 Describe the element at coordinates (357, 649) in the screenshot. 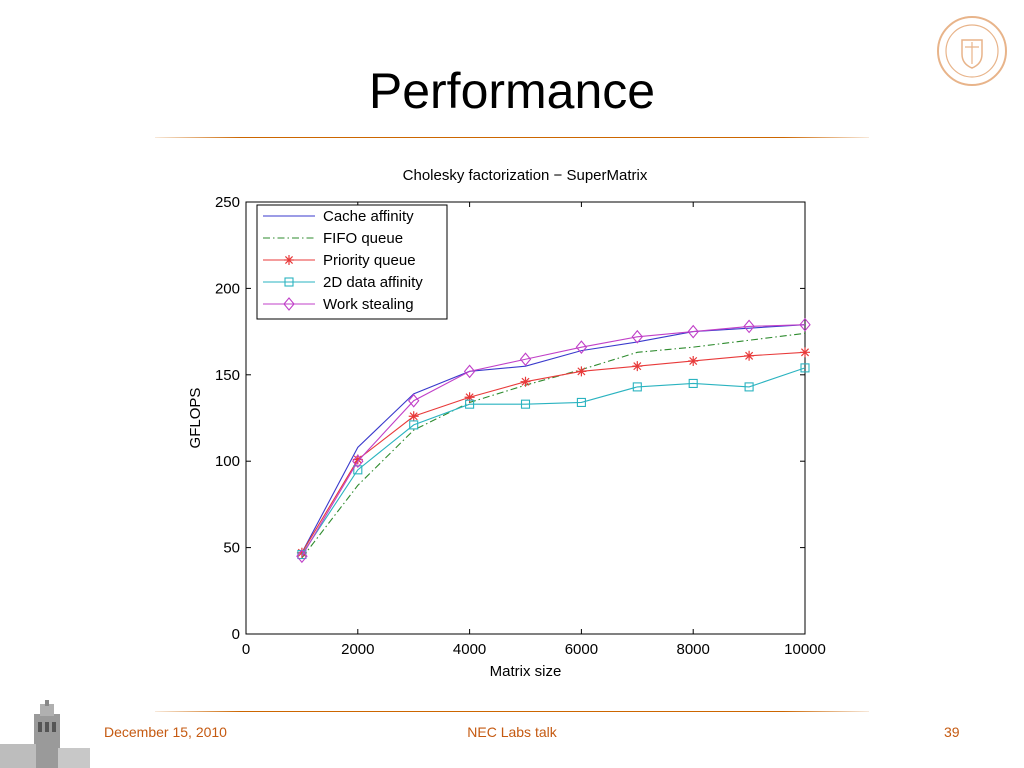

I see `x-tick-label: 2000` at that location.